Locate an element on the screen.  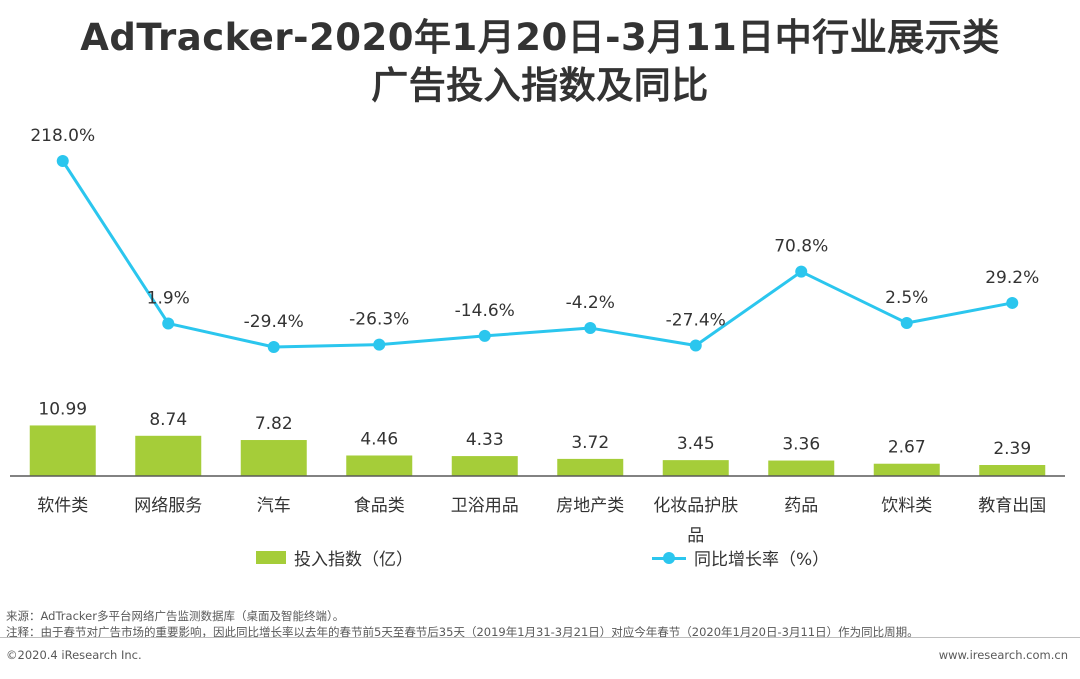
chart-title-line2: 广告投入指数及同比 is located at coordinates (540, 85).